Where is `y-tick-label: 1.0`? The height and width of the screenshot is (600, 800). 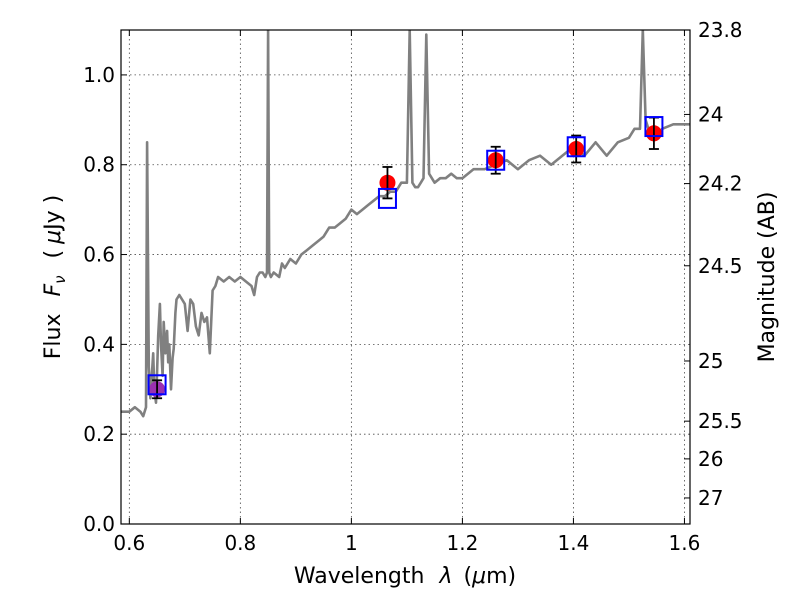 y-tick-label: 1.0 is located at coordinates (99, 75).